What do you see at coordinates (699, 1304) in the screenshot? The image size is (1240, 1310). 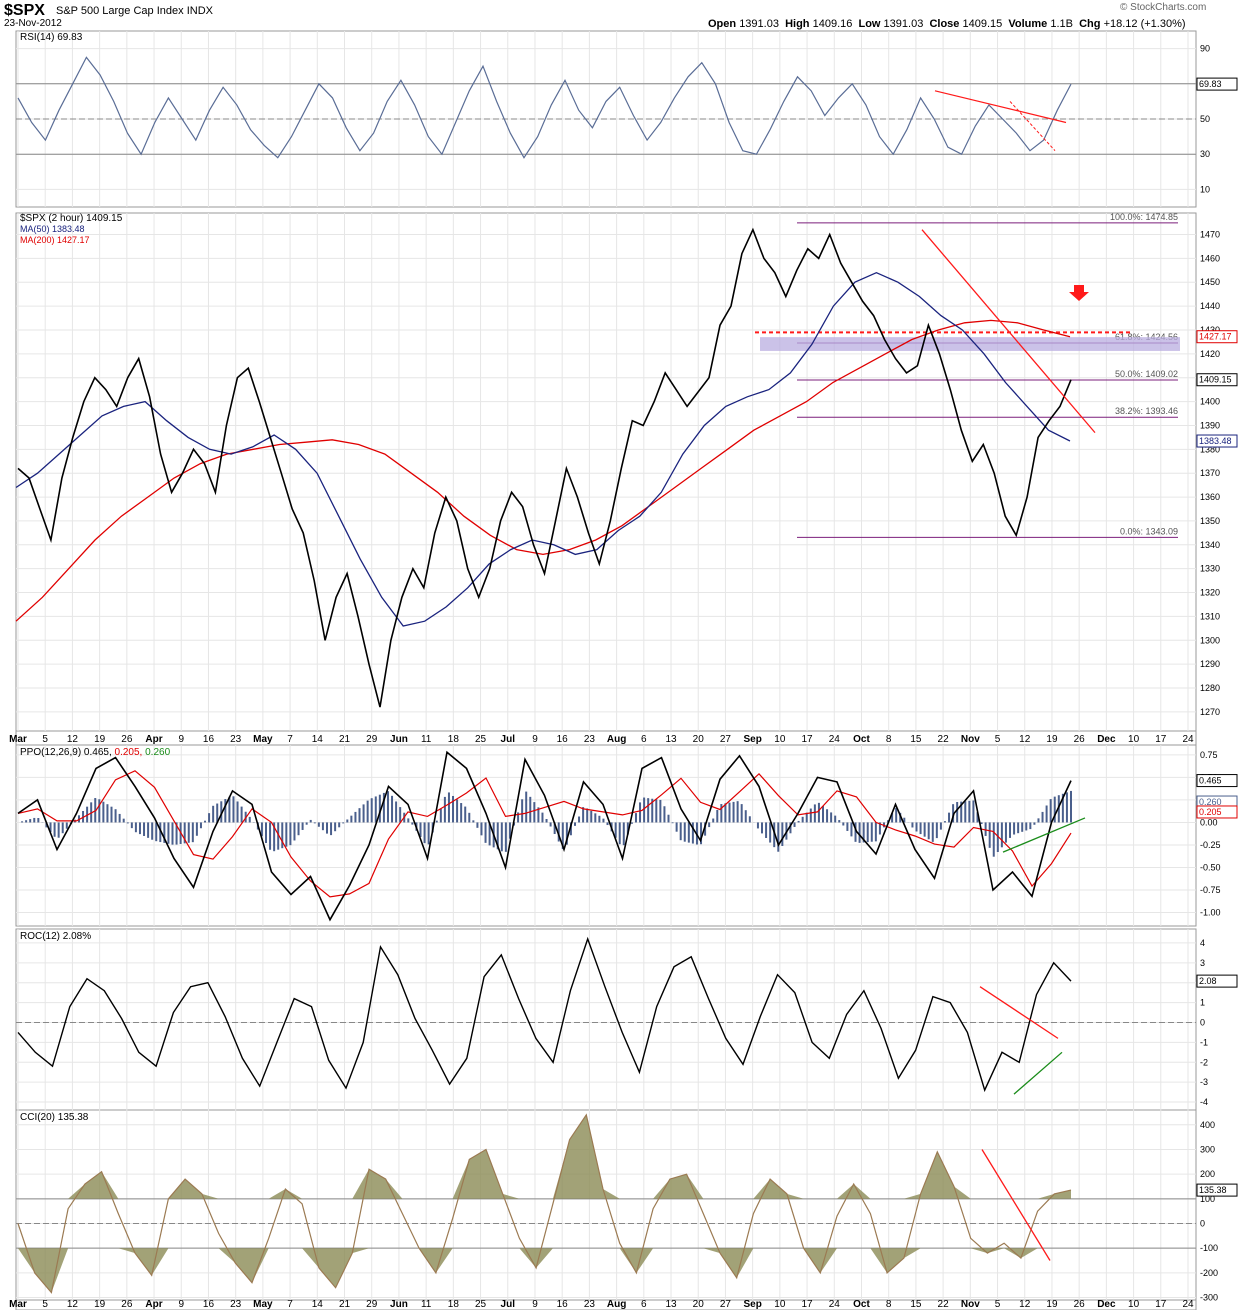 I see `x-tick-label-bottom: 20` at bounding box center [699, 1304].